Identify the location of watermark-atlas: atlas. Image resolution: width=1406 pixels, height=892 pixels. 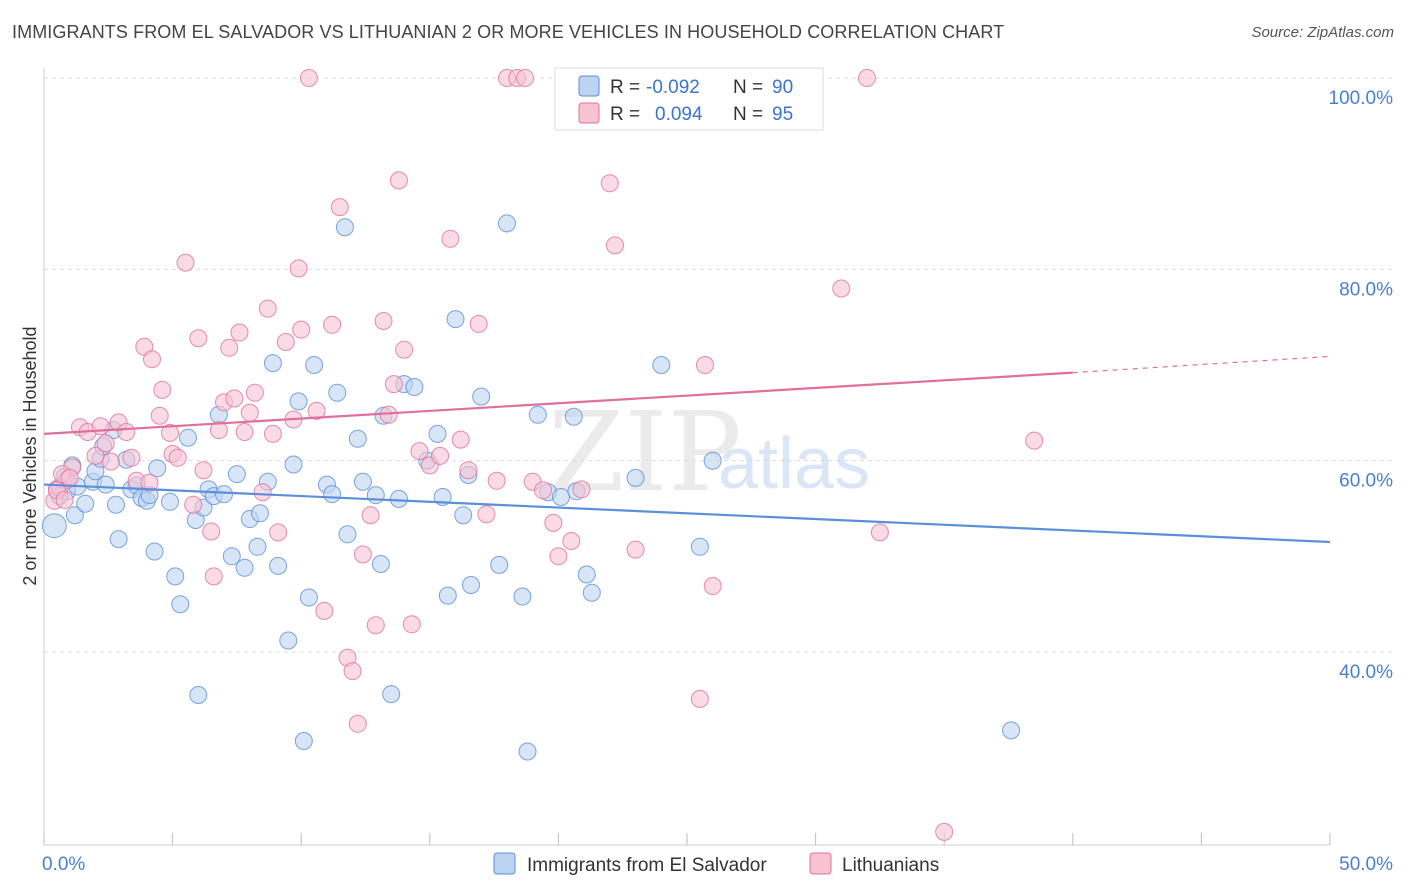
(794, 464).